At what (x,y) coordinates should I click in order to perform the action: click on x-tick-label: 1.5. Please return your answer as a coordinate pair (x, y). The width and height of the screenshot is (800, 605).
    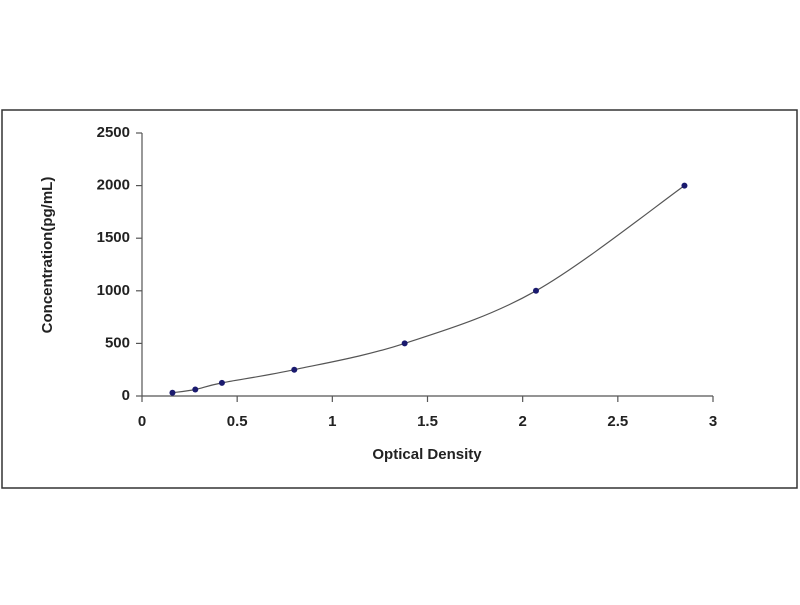
    Looking at the image, I should click on (427, 421).